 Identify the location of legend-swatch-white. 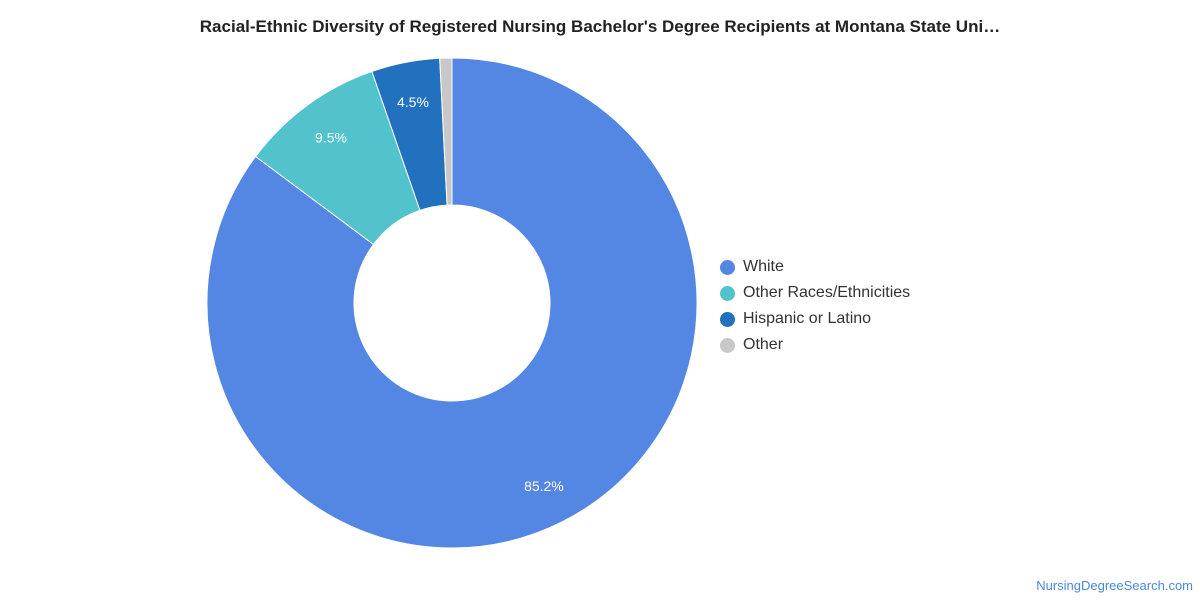
(727, 267).